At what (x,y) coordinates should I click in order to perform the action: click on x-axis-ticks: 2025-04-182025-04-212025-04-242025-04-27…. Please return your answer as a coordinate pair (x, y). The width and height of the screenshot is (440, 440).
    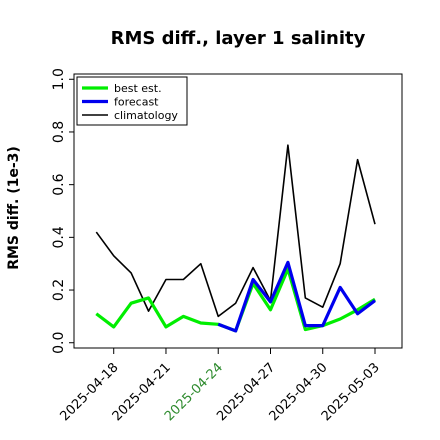
    Looking at the image, I should click on (220, 386).